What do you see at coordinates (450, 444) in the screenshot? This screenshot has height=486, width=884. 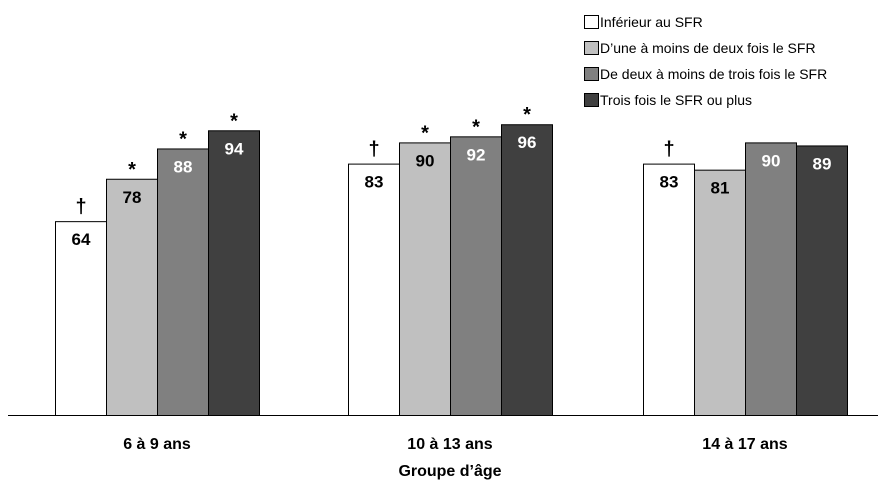 I see `category-label: 10 à 13 ans` at bounding box center [450, 444].